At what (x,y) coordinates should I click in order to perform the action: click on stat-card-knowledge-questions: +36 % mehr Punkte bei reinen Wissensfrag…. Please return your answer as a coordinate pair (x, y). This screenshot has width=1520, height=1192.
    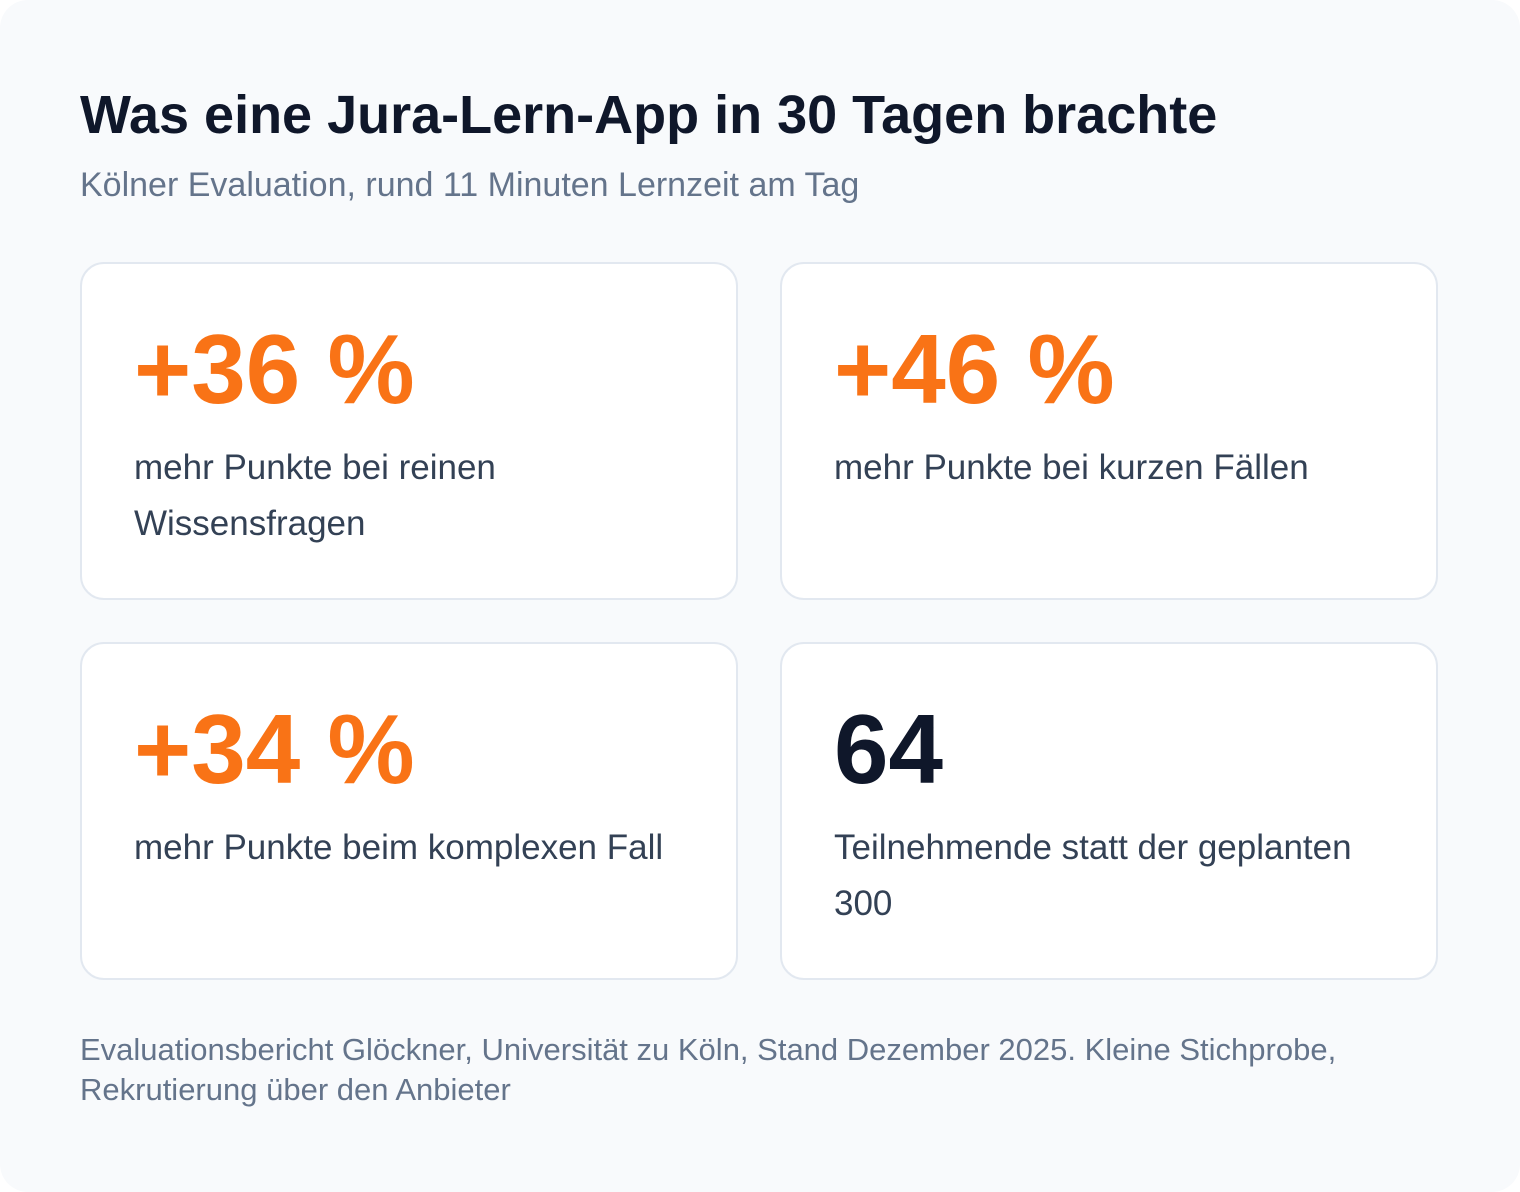
    Looking at the image, I should click on (409, 431).